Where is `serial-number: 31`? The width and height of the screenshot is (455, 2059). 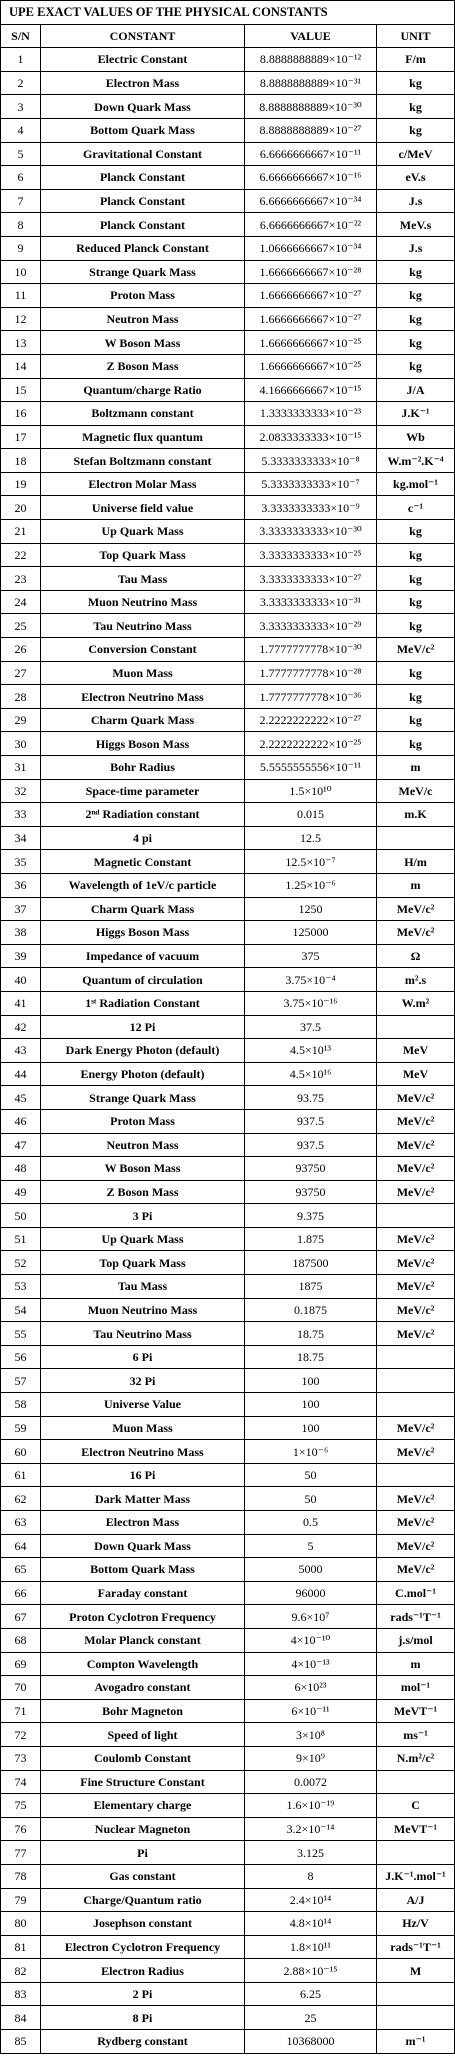
serial-number: 31 is located at coordinates (20, 767).